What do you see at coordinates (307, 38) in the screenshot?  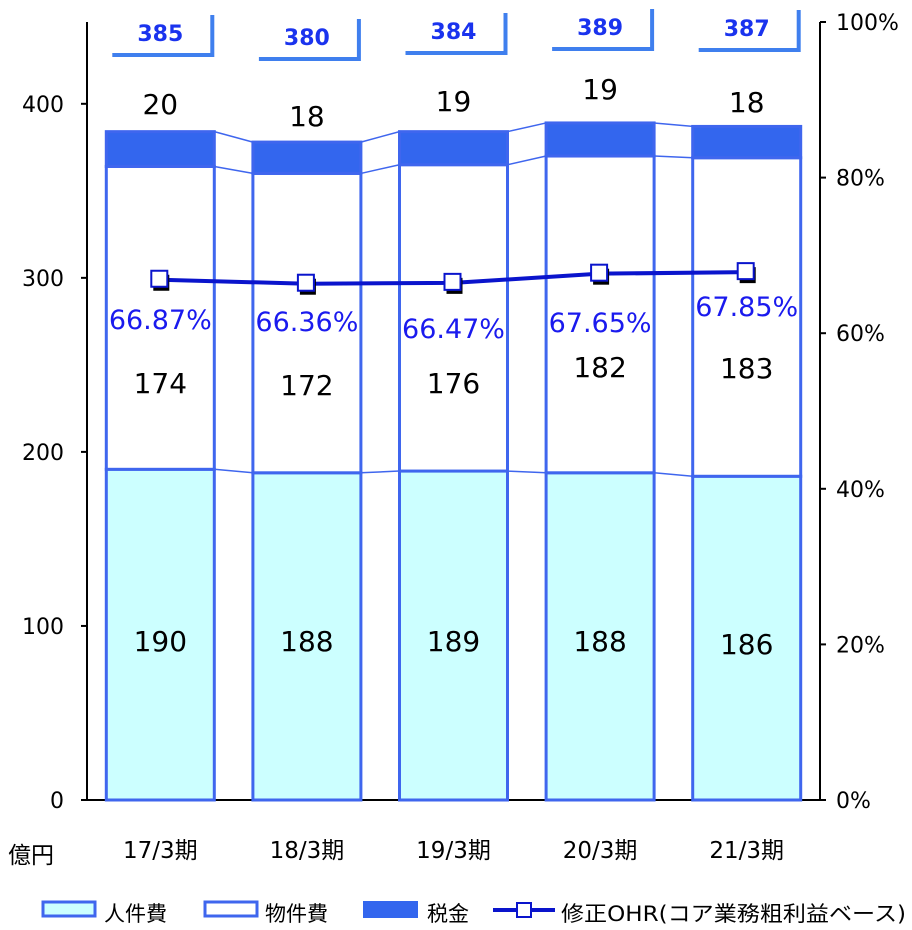 I see `total-label: 380` at bounding box center [307, 38].